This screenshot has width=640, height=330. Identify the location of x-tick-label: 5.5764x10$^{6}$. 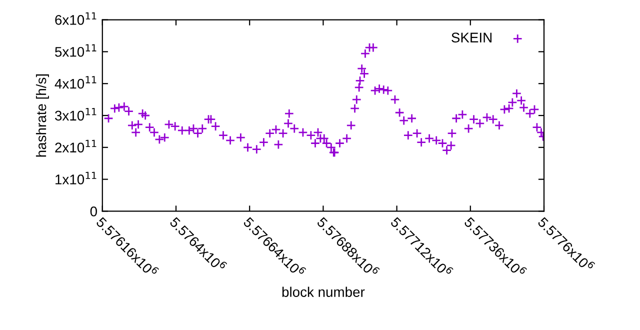
(198, 243).